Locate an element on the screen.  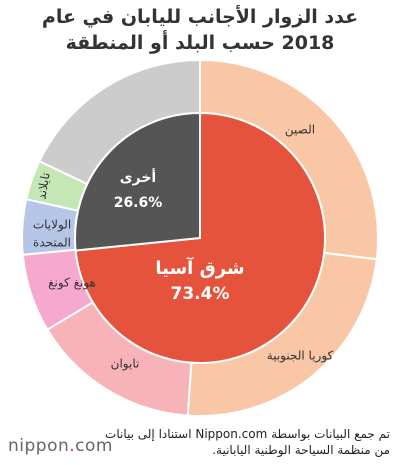
logo-suffix: com is located at coordinates (94, 446).